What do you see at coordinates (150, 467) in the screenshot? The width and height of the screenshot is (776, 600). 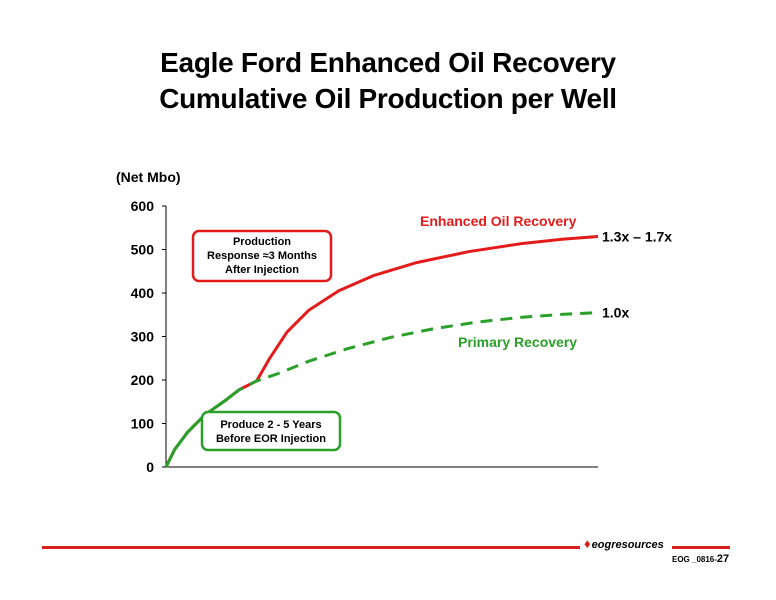 I see `y-tick-label: 0` at bounding box center [150, 467].